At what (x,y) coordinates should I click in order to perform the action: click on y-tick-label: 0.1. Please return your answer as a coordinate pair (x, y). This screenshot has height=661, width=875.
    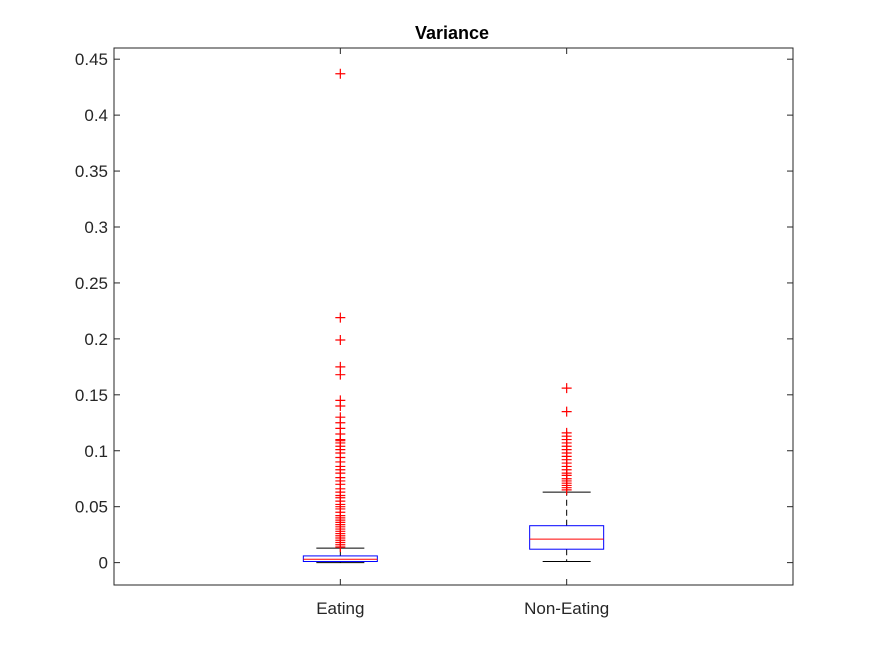
    Looking at the image, I should click on (96, 451).